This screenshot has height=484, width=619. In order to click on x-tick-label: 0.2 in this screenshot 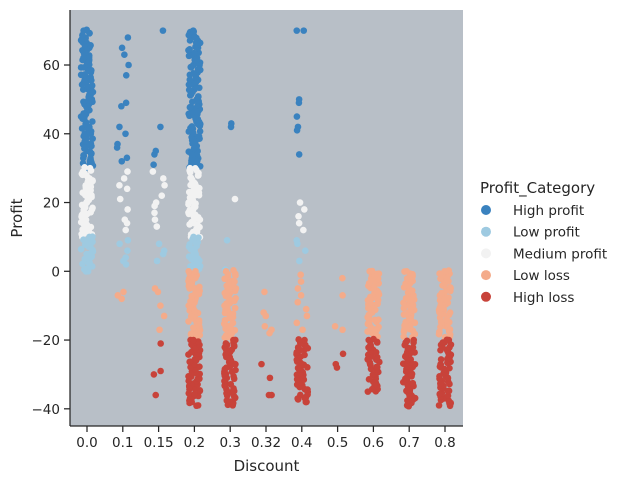, I will do `click(194, 443)`.